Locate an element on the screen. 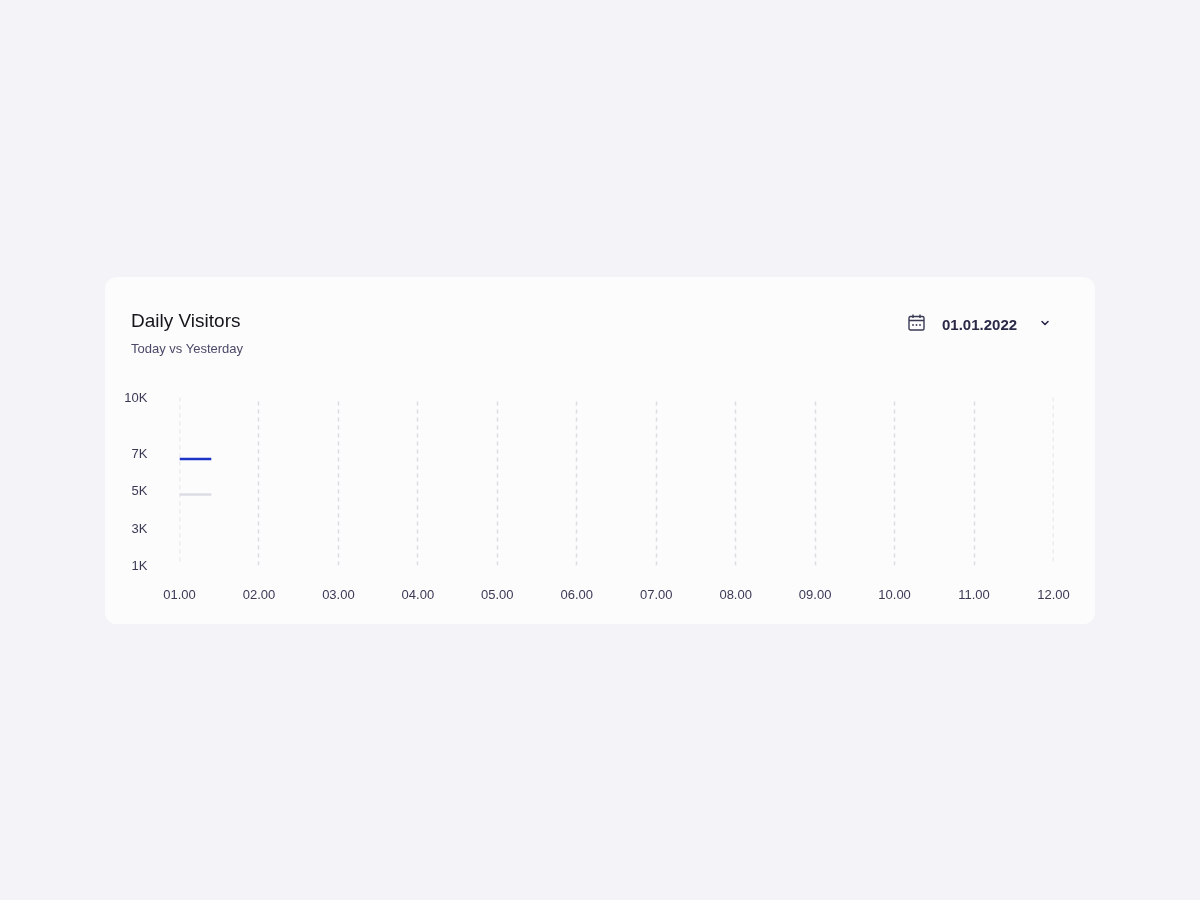  x-tick-label: 11.00 is located at coordinates (974, 594).